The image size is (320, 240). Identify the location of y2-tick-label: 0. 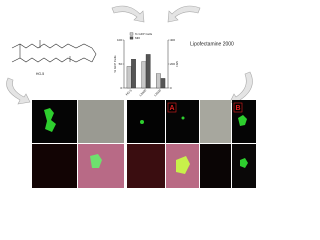
(171, 88).